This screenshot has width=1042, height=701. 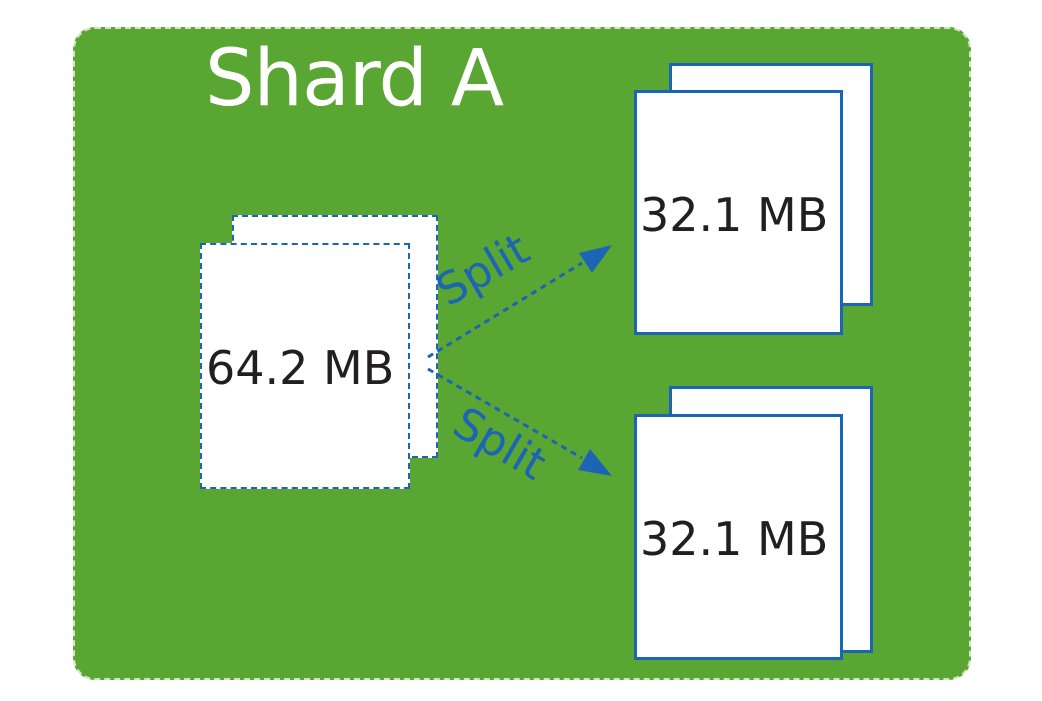 What do you see at coordinates (354, 79) in the screenshot?
I see `shard-title: Shard A` at bounding box center [354, 79].